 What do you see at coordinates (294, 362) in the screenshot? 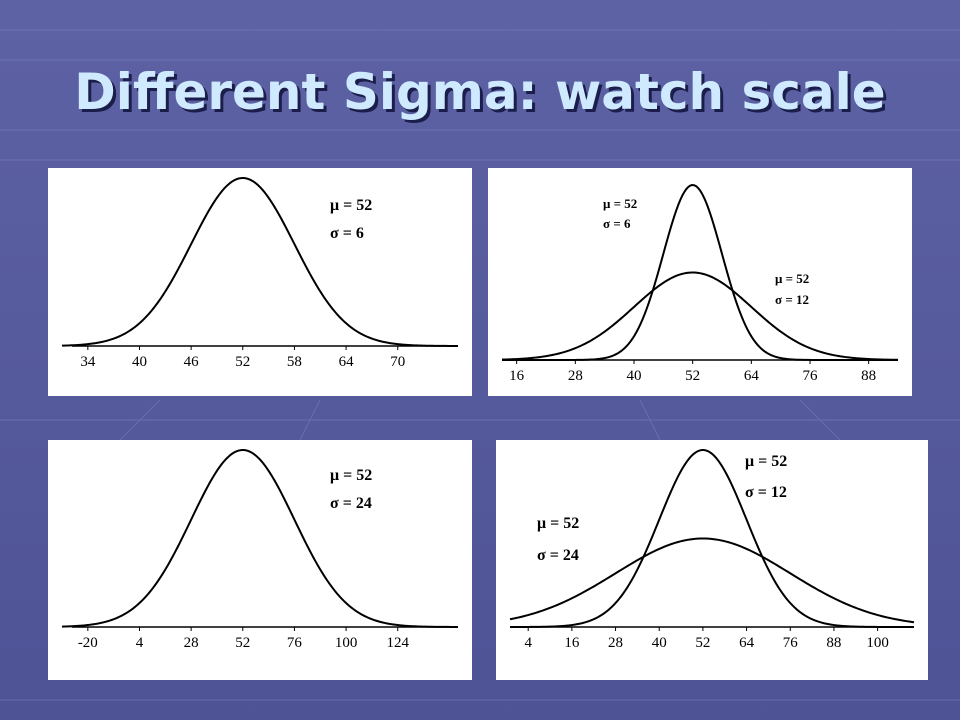
I see `x-tick-label: 58` at bounding box center [294, 362].